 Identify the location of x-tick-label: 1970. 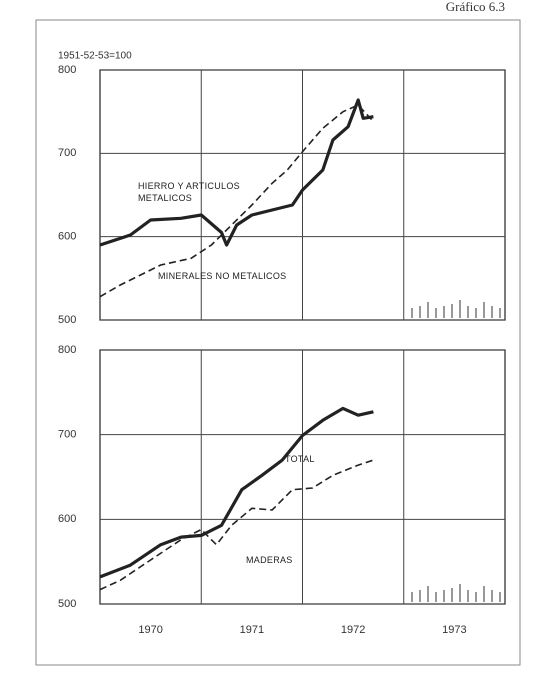
(150, 630).